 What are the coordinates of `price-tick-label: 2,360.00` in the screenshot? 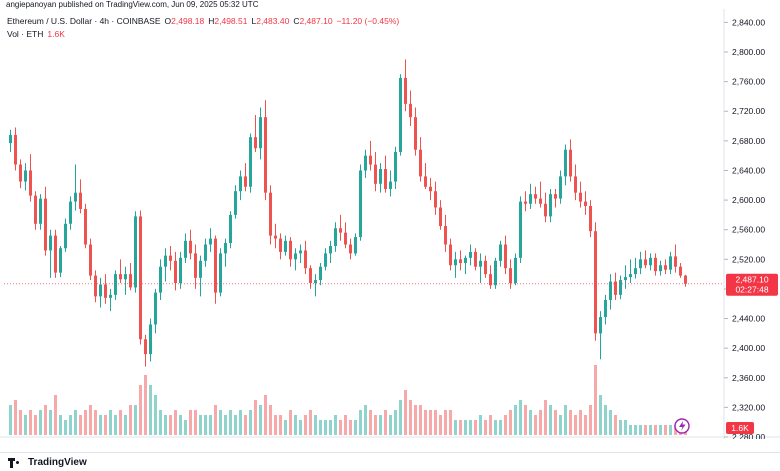 It's located at (748, 378).